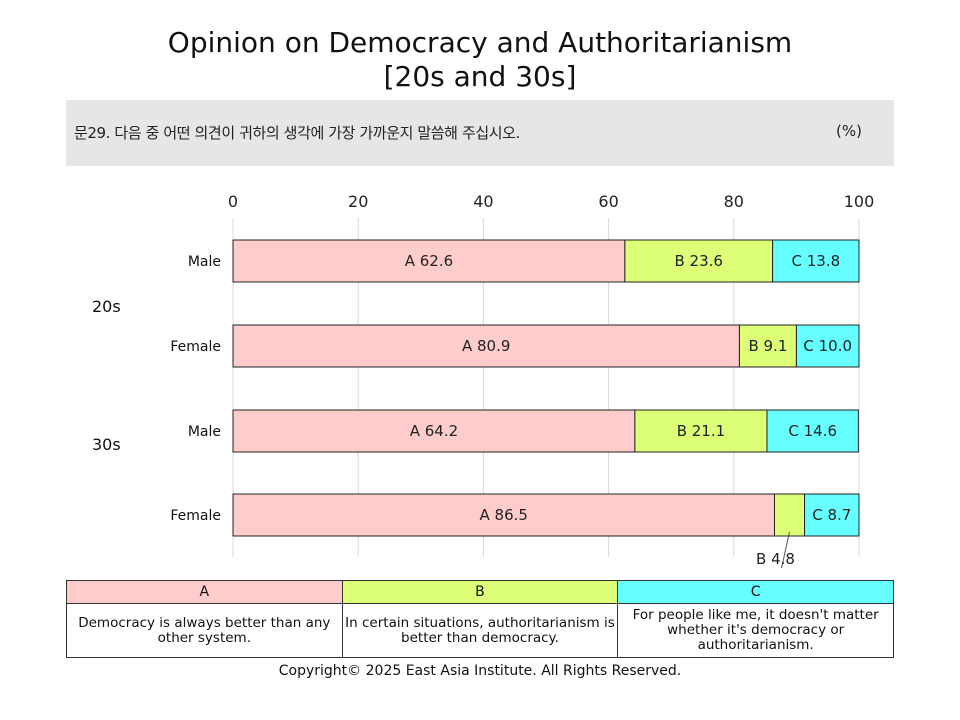  I want to click on data-label-b-row-2: B 9.1, so click(767, 346).